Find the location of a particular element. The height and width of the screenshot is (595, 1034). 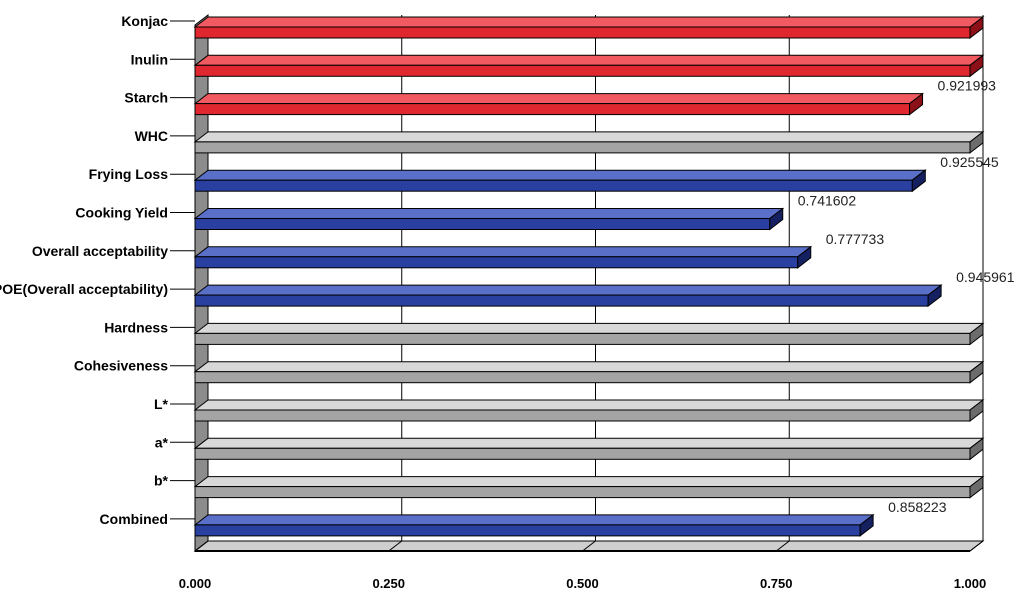

category-label: Konjac is located at coordinates (144, 21).